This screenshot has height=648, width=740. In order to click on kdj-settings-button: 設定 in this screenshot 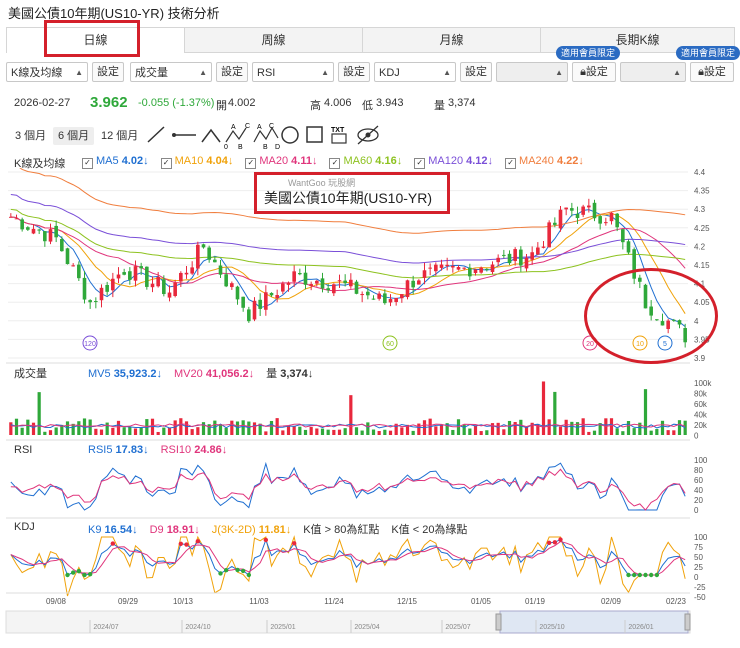, I will do `click(476, 72)`.